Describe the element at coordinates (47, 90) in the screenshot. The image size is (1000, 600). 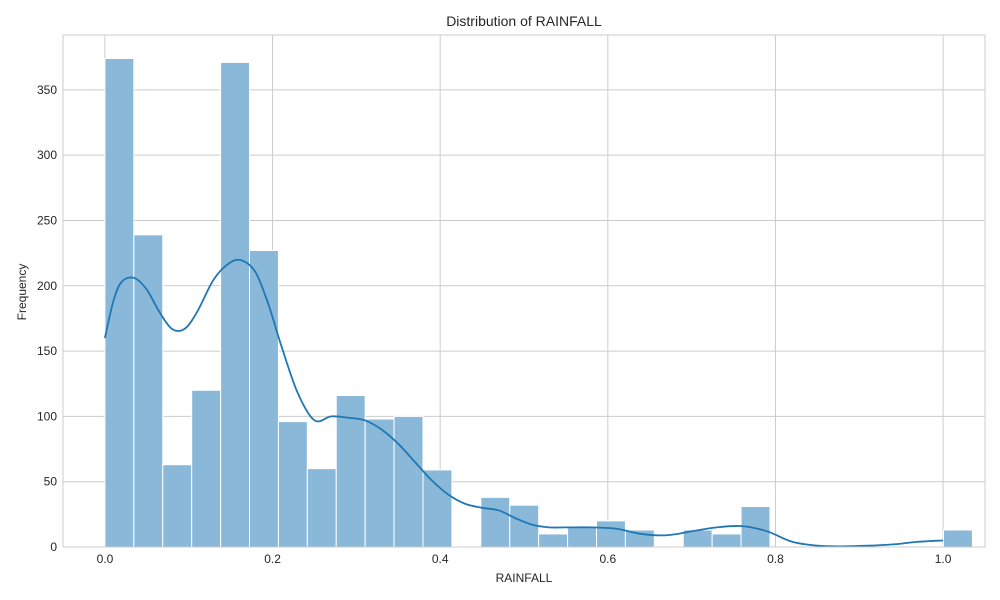
I see `y-tick-label: 350` at that location.